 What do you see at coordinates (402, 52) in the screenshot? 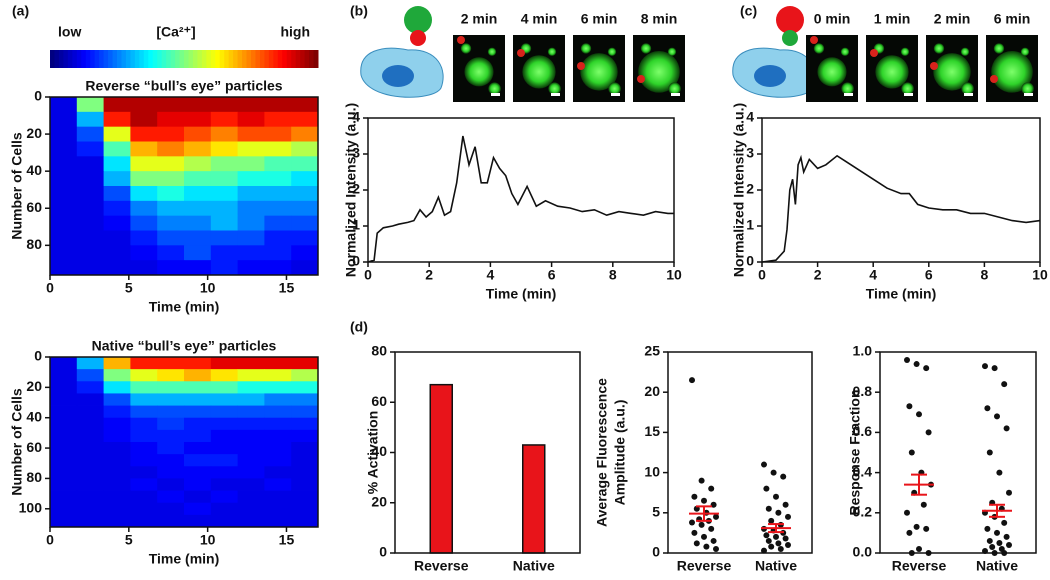
I see `cell-cartoon` at bounding box center [402, 52].